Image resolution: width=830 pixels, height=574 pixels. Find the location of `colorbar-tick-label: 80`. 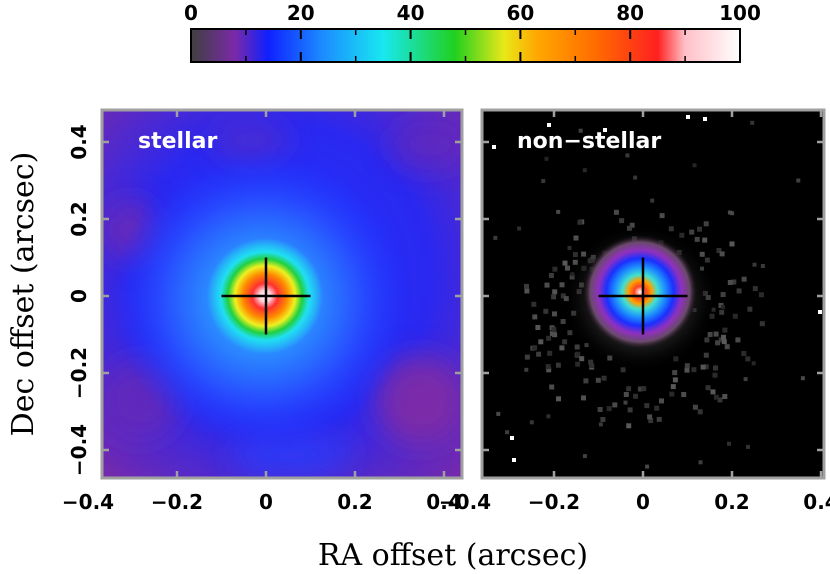

colorbar-tick-label: 80 is located at coordinates (630, 13).